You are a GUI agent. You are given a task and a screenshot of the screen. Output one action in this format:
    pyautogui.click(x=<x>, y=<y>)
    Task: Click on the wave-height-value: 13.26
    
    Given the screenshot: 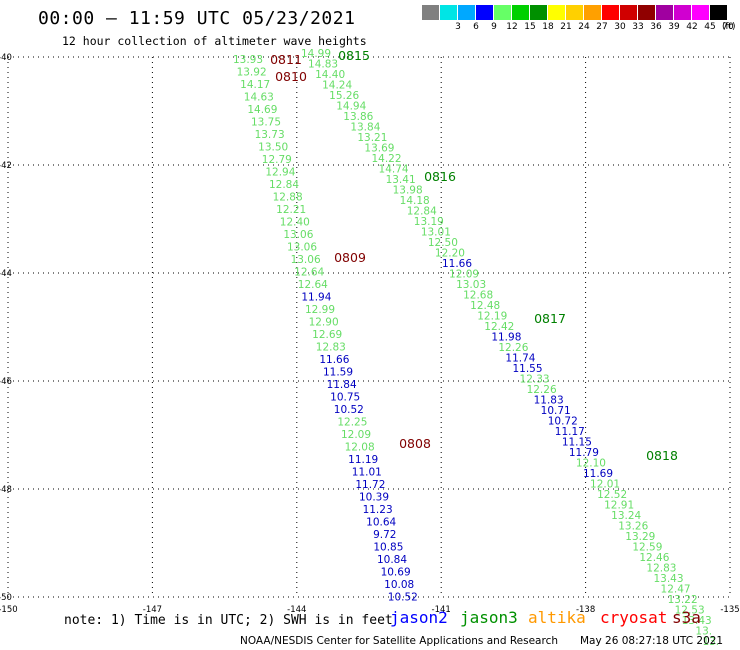 What is the action you would take?
    pyautogui.click(x=633, y=527)
    